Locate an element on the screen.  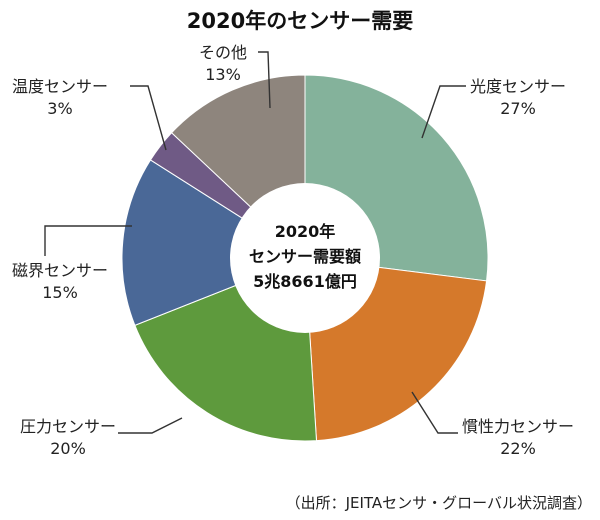
slice-label-pressure: 圧力センサー is located at coordinates (68, 426).